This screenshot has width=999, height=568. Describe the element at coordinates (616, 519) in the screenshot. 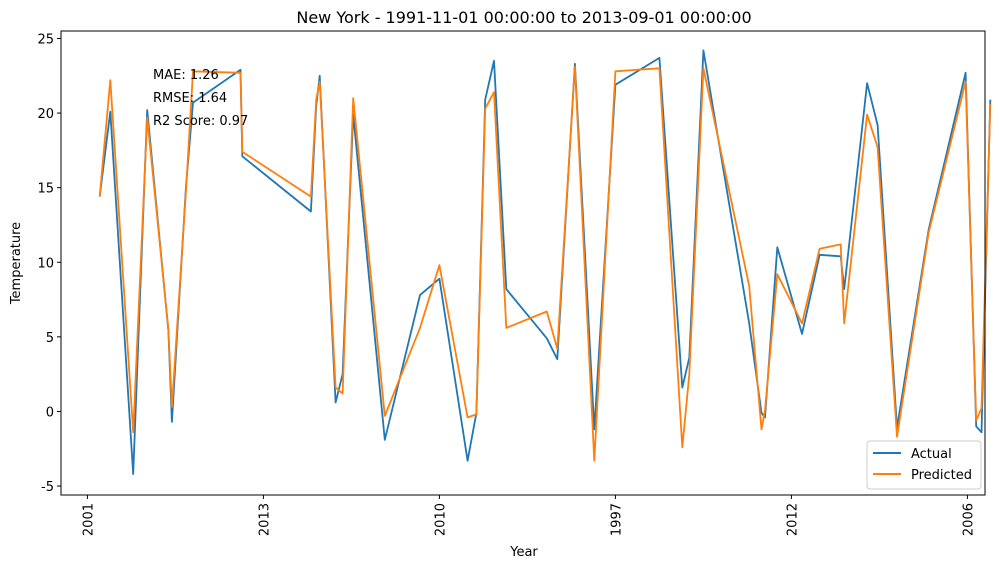

I see `x-tick-label: 1997` at that location.